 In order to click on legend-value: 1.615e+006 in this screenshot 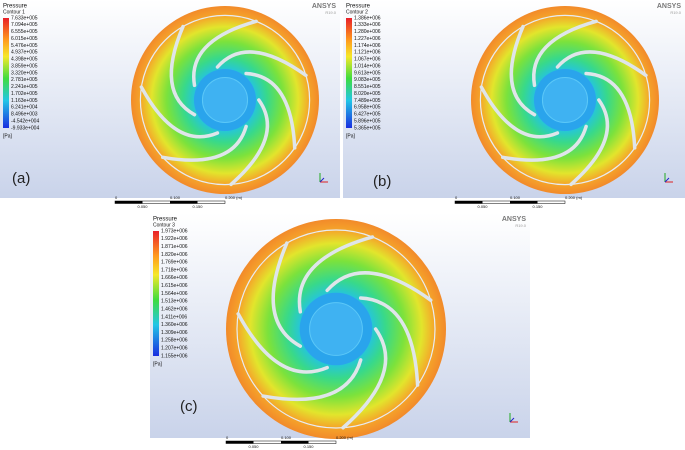, I will do `click(174, 286)`.